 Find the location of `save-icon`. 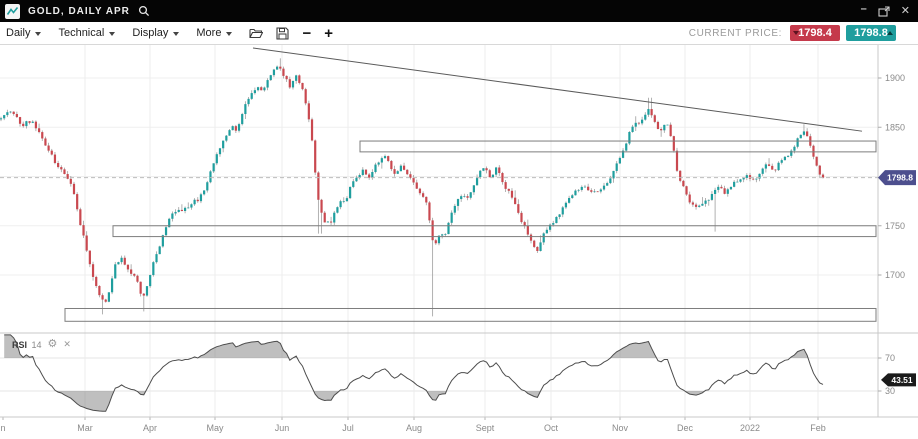

save-icon is located at coordinates (283, 33).